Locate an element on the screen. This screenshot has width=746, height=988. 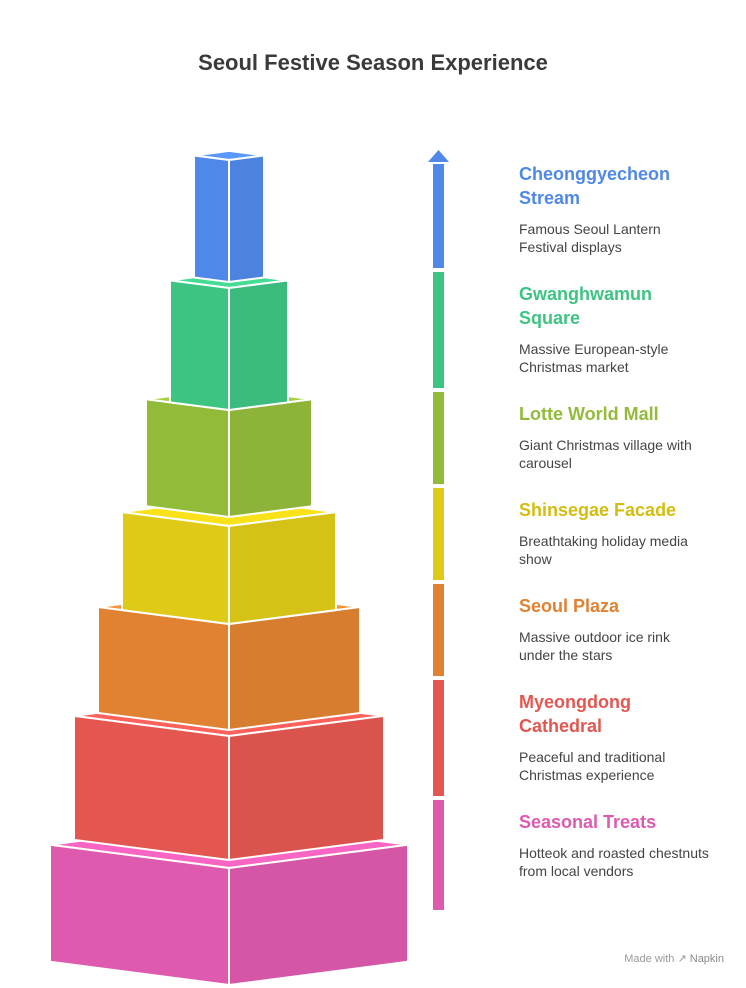
level-1-left-face is located at coordinates (199, 345).